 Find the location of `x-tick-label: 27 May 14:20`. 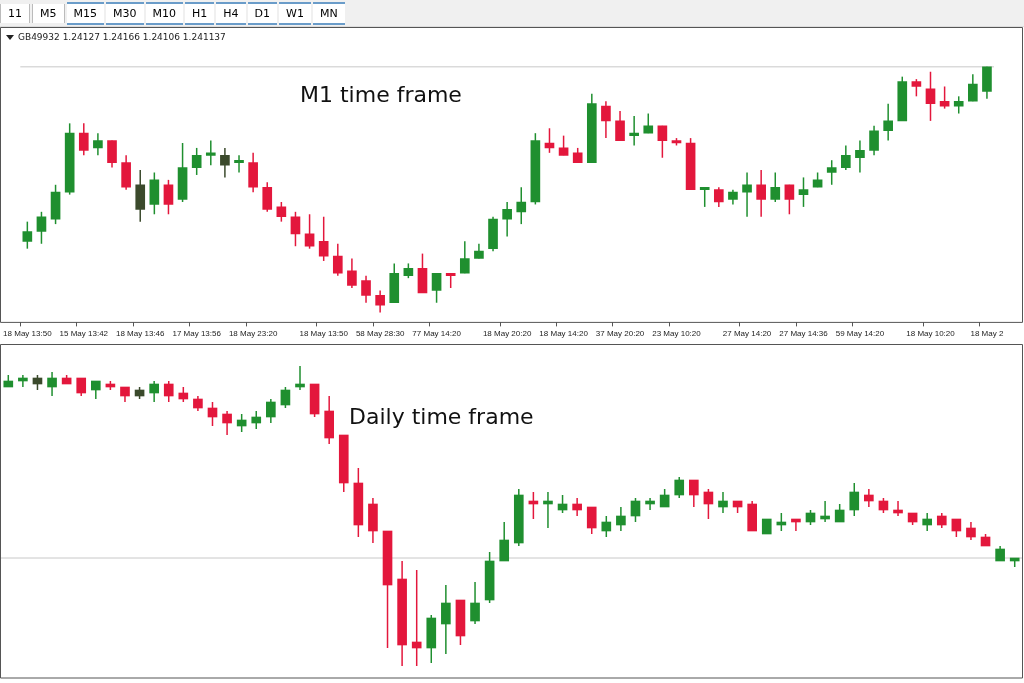

x-tick-label: 27 May 14:20 is located at coordinates (747, 334).